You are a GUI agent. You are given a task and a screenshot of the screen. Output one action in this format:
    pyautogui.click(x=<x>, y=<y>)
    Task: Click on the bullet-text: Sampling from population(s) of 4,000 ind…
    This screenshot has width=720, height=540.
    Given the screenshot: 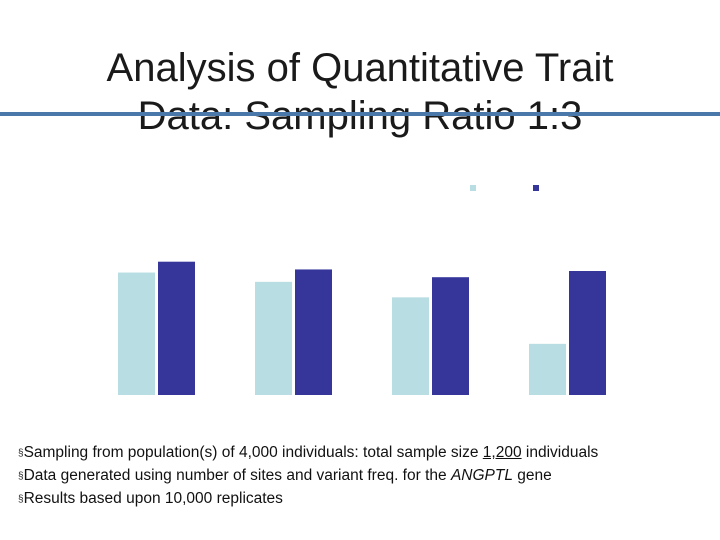 What is the action you would take?
    pyautogui.click(x=253, y=452)
    